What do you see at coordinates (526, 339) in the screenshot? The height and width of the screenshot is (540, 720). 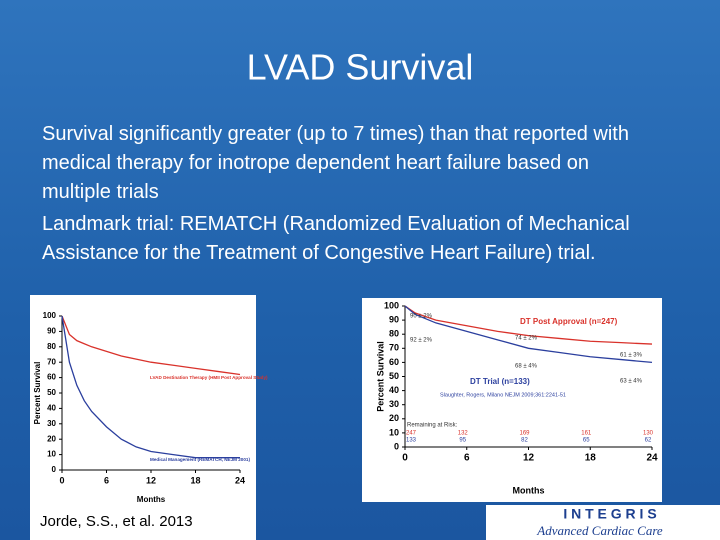 I see `annotation: 74 ± 2%` at bounding box center [526, 339].